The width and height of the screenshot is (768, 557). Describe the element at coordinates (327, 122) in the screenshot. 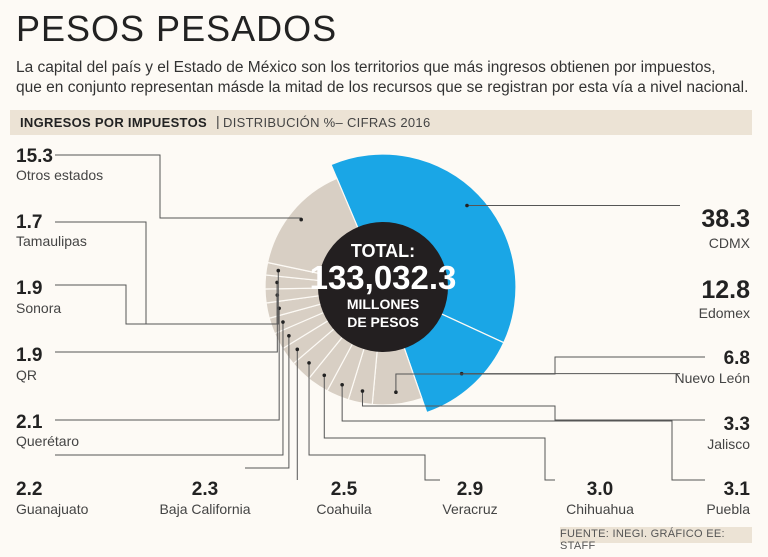

I see `chart-subtitle: DISTRIBUCIÓN %– CIFRAS 2016` at that location.